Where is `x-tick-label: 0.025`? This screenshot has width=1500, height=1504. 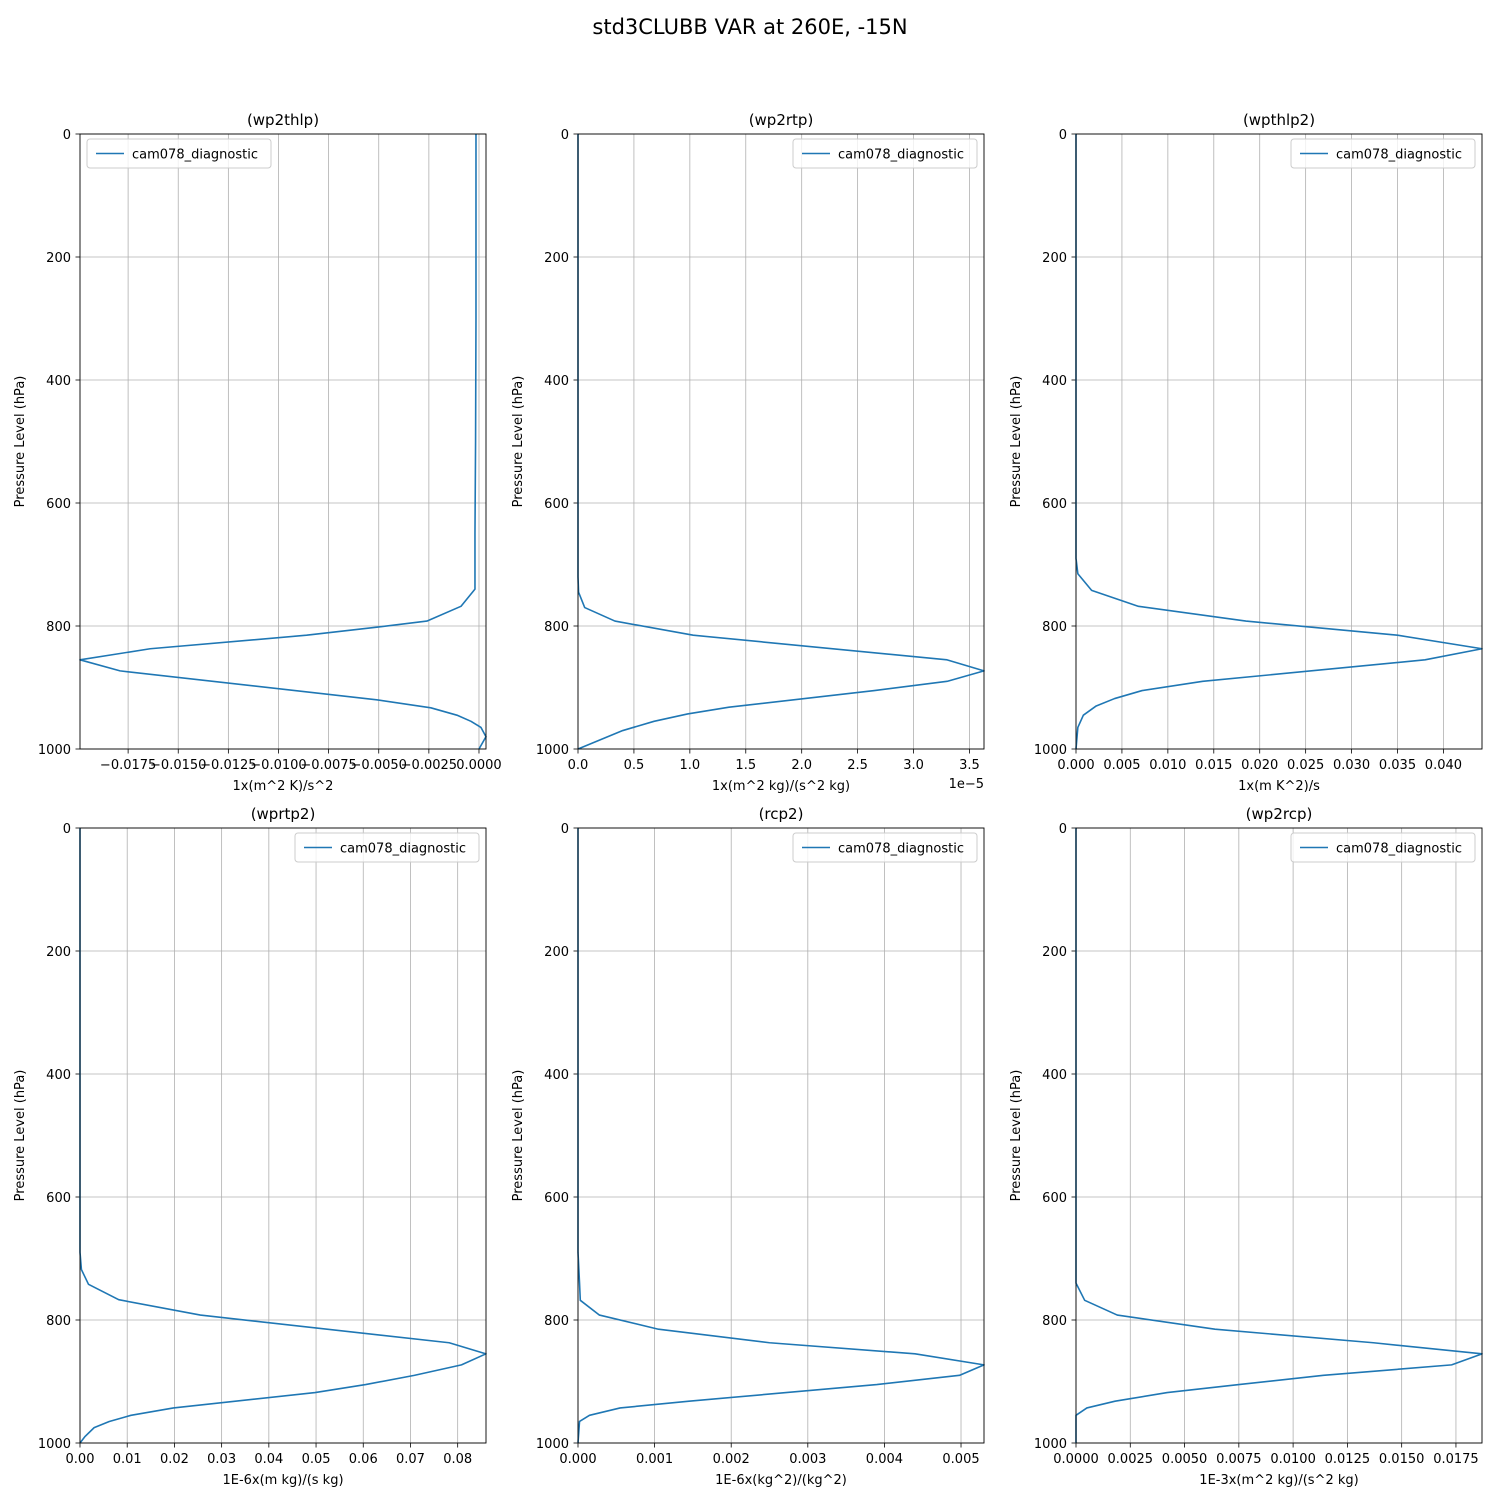
x-tick-label: 0.025 is located at coordinates (1305, 765).